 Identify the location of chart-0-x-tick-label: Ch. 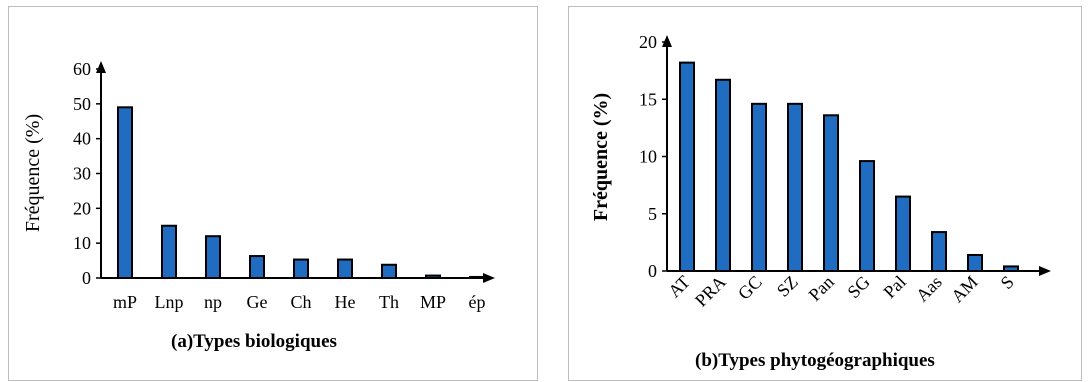
(300, 302).